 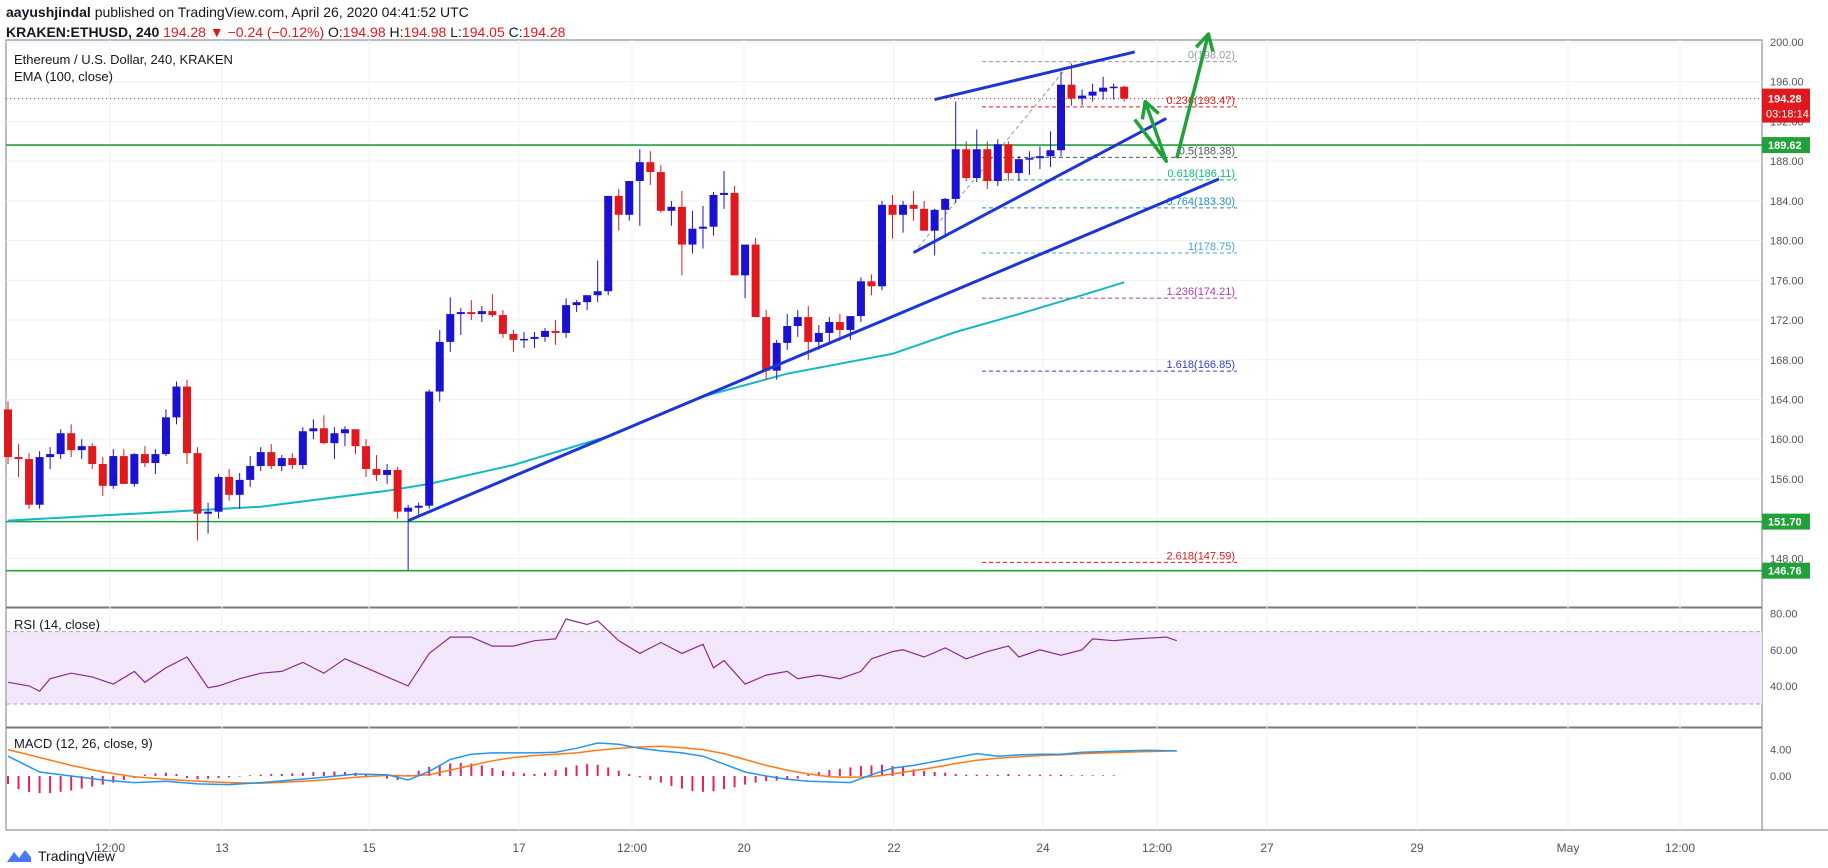 What do you see at coordinates (744, 848) in the screenshot?
I see `x-tick-label: 20` at bounding box center [744, 848].